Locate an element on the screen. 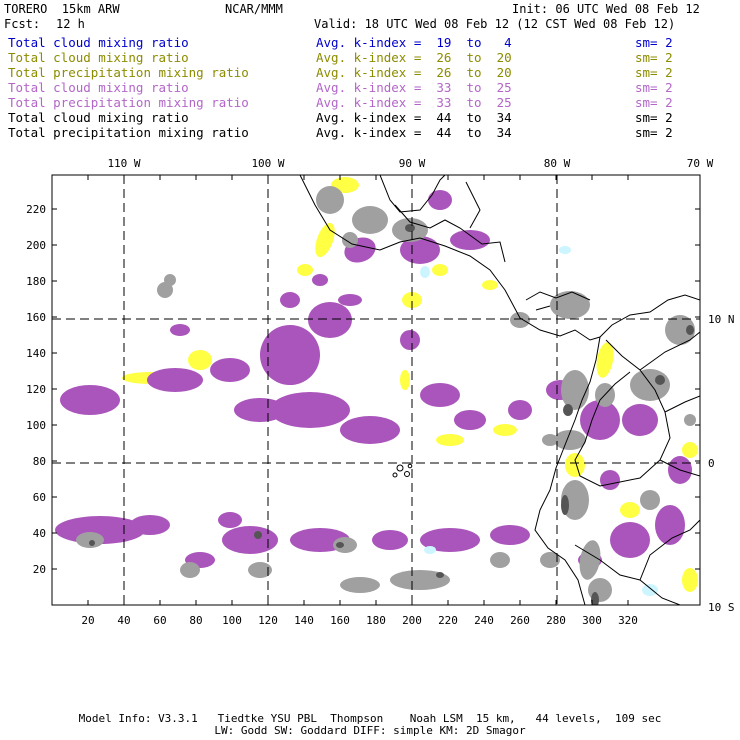 Image resolution: width=740 pixels, height=740 pixels. latitude-label: 10 S is located at coordinates (721, 607).